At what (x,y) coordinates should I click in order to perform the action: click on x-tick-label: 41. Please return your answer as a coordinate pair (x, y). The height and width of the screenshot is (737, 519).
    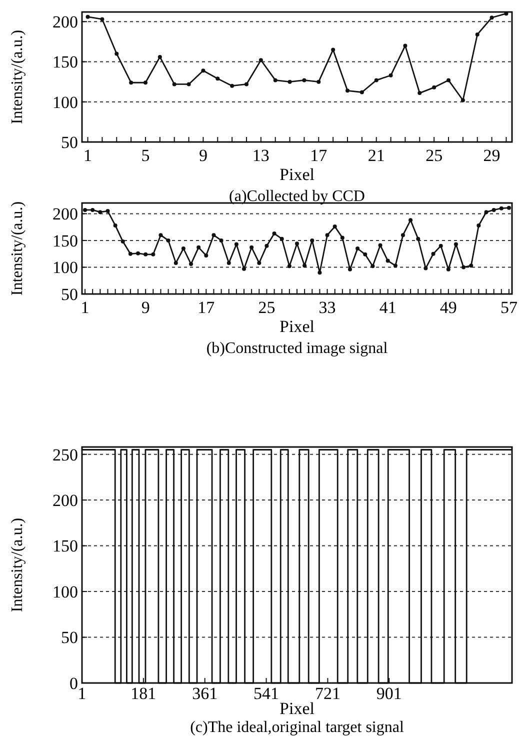
    Looking at the image, I should click on (387, 307).